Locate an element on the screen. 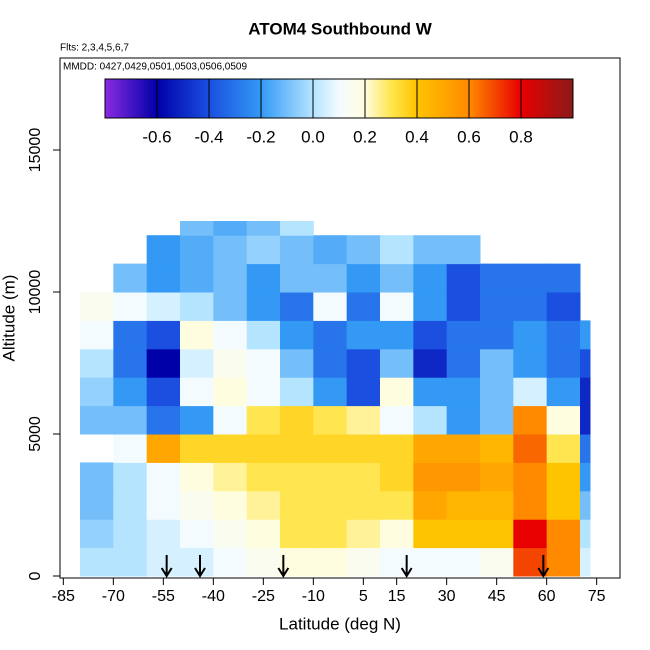  x-tick-label: 15 is located at coordinates (397, 596).